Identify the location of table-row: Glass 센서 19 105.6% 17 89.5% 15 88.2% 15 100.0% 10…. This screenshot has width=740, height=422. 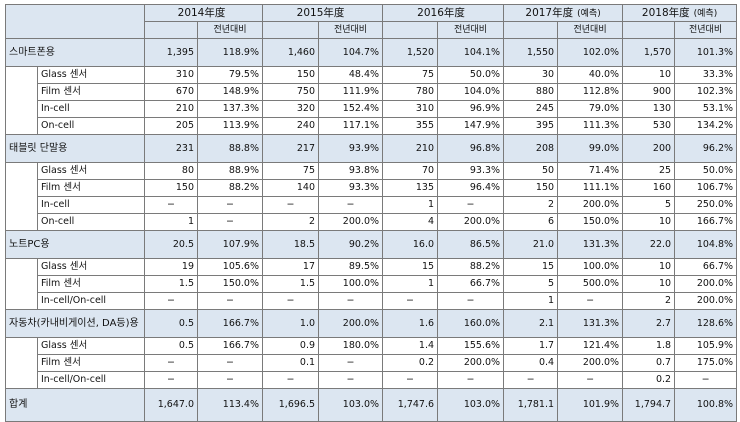
(371, 284).